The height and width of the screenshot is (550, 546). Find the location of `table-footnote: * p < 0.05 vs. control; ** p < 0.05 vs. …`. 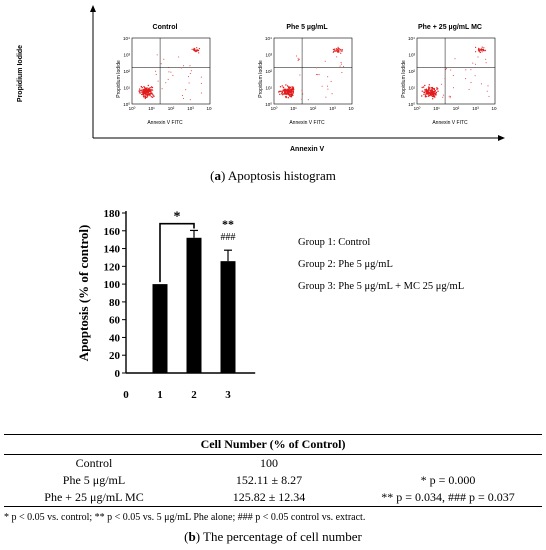

table-footnote: * p < 0.05 vs. control; ** p < 0.05 vs. … is located at coordinates (185, 517).